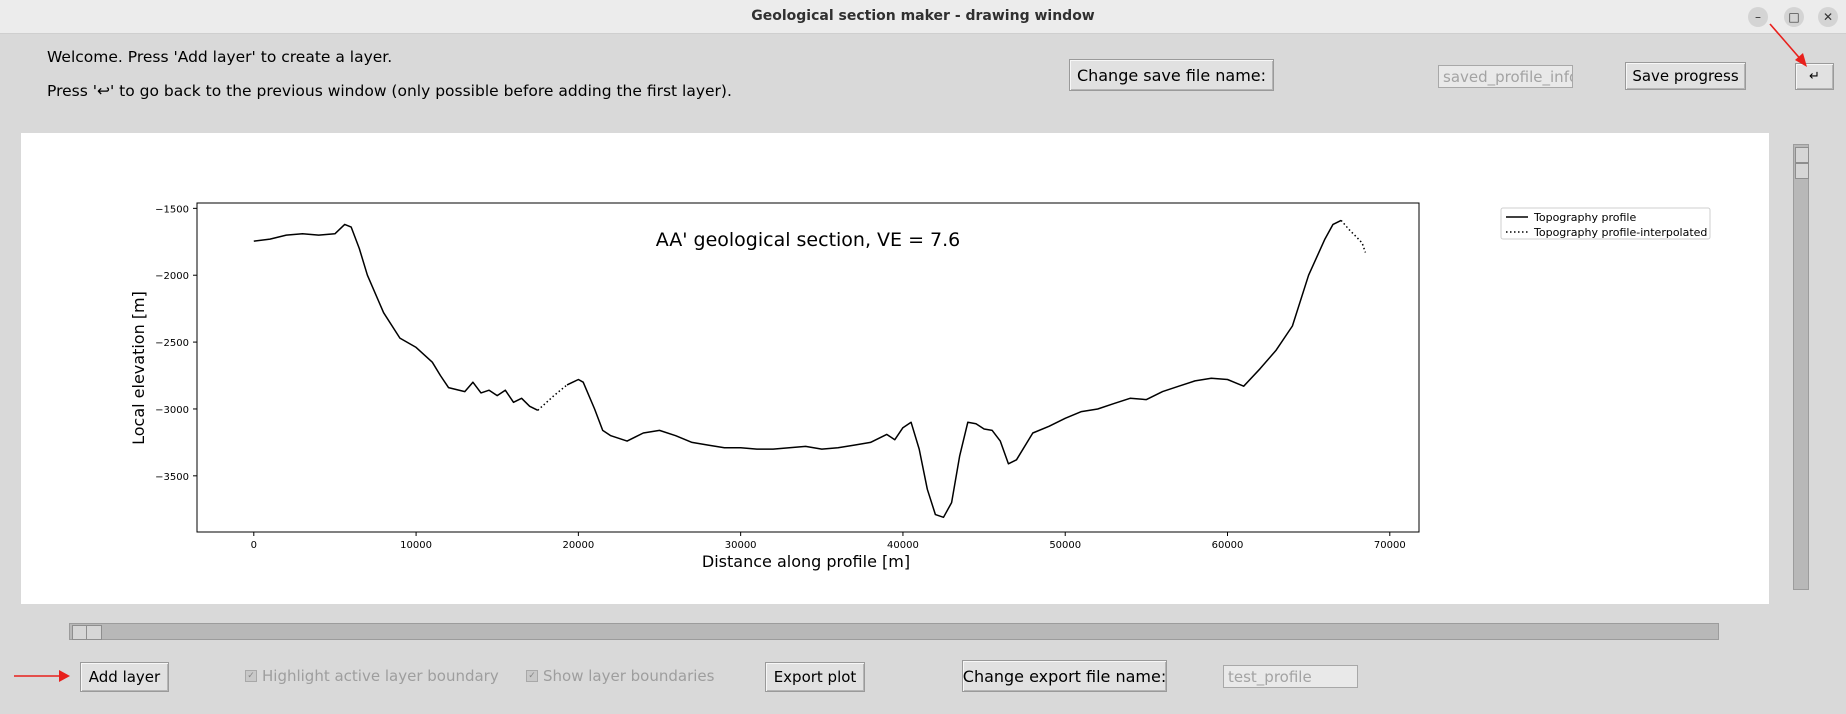 This screenshot has height=714, width=1846. What do you see at coordinates (416, 545) in the screenshot?
I see `x-tick-label: 10000` at bounding box center [416, 545].